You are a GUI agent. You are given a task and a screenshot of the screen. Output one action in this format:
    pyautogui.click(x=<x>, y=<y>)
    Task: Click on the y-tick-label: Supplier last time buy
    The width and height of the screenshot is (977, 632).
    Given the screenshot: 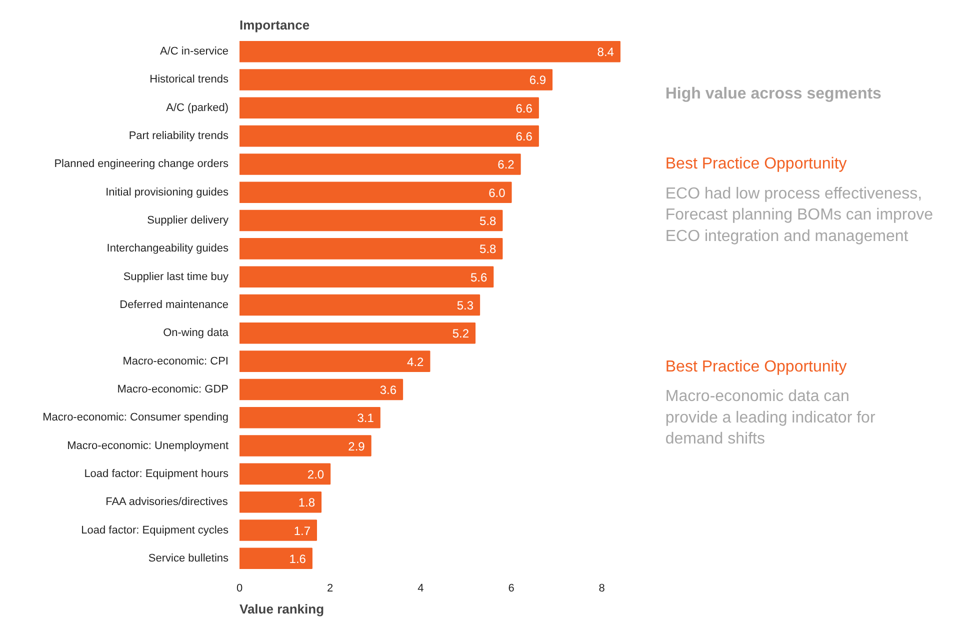 What is the action you would take?
    pyautogui.click(x=176, y=276)
    